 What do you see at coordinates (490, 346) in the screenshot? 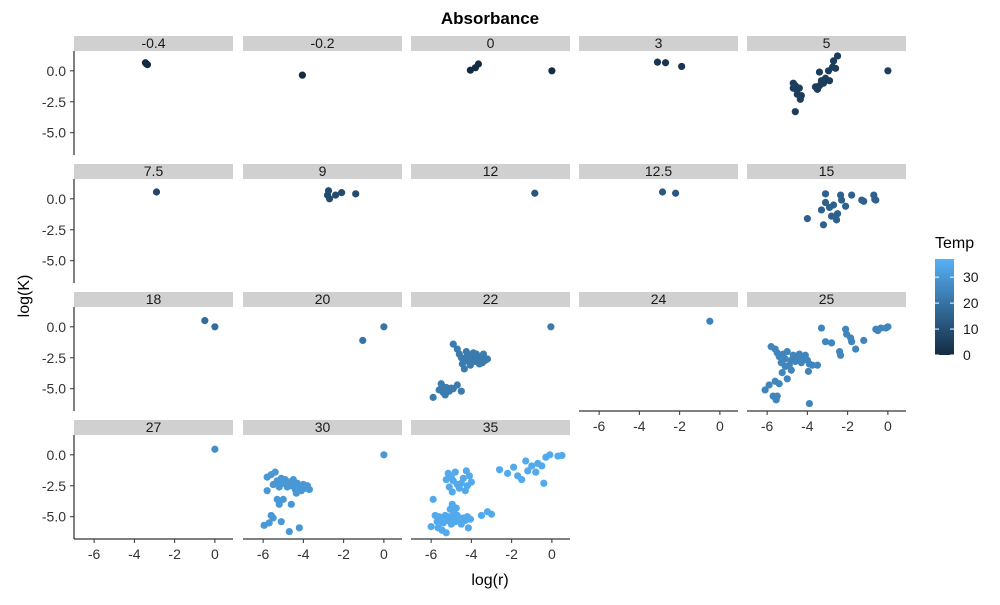
I see `facet-panel: 22` at bounding box center [490, 346].